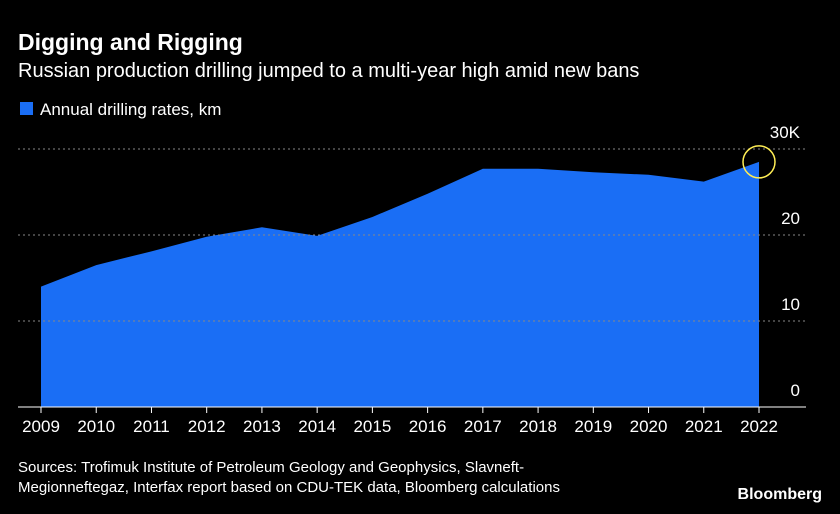 The image size is (840, 514). I want to click on x-tick-label: 2022, so click(759, 426).